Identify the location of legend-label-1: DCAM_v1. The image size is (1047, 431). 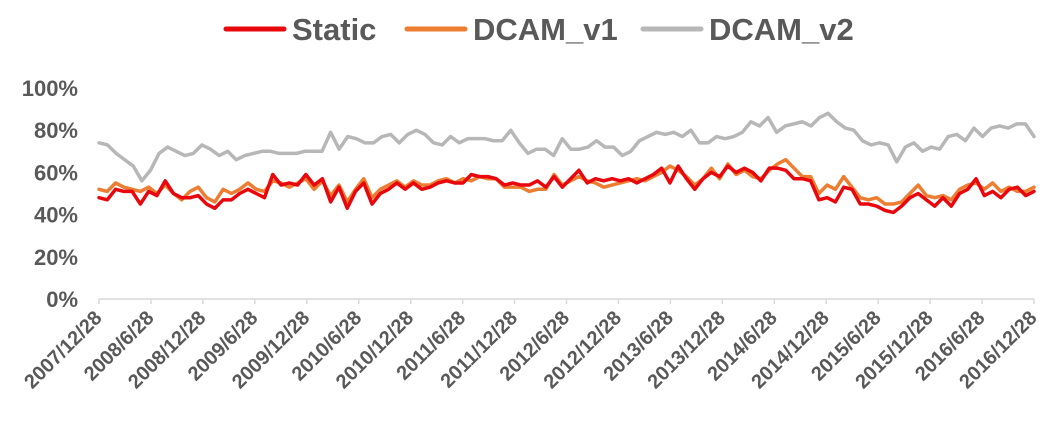
(545, 29).